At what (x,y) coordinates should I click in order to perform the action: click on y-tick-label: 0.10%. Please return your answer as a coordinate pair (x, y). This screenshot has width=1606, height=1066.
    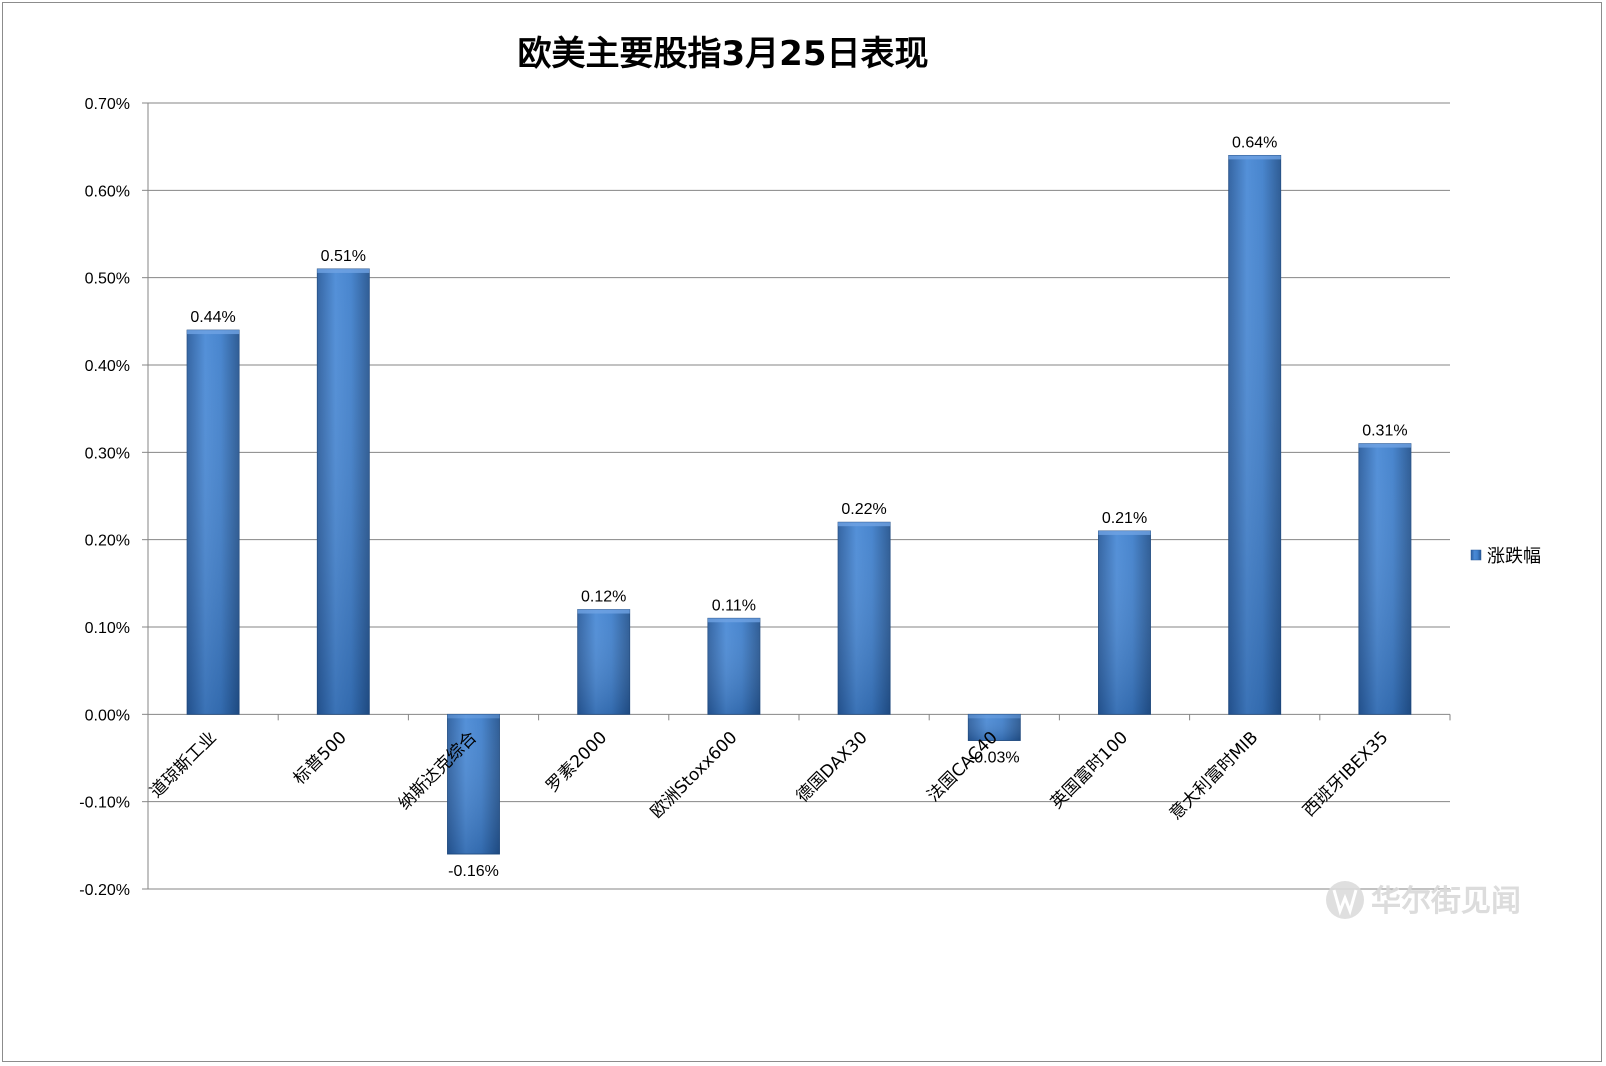
    Looking at the image, I should click on (107, 628).